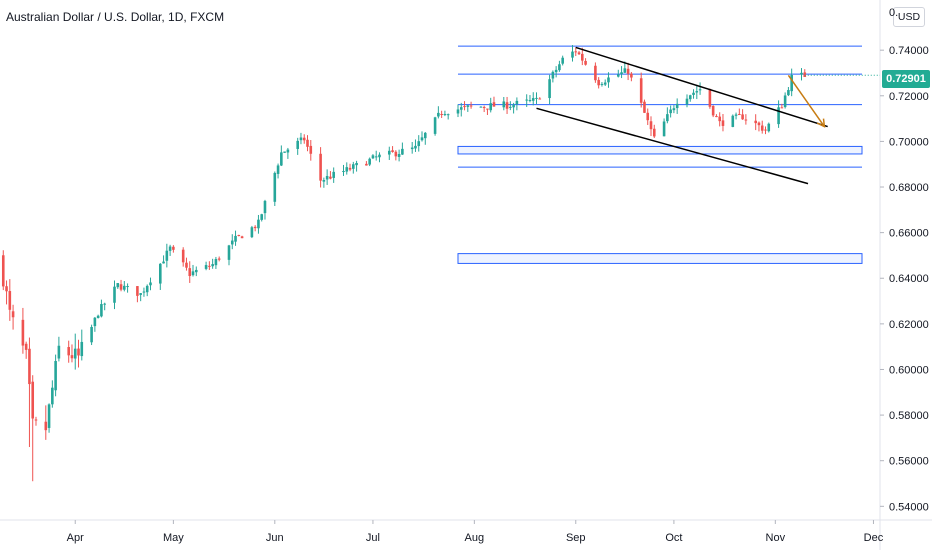 The image size is (932, 550). What do you see at coordinates (909, 234) in the screenshot?
I see `y-tick-label: 0.66000` at bounding box center [909, 234].